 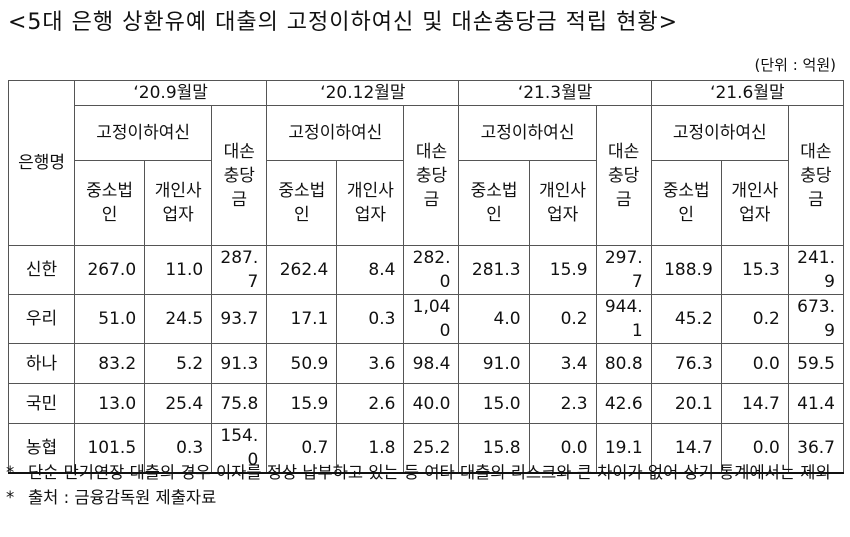 What do you see at coordinates (302, 363) in the screenshot?
I see `cell: 50.9` at bounding box center [302, 363].